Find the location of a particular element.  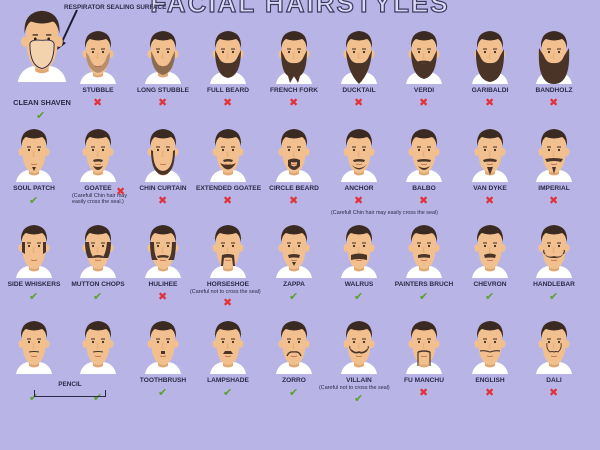

style-label: FU MANCHU is located at coordinates (424, 380).